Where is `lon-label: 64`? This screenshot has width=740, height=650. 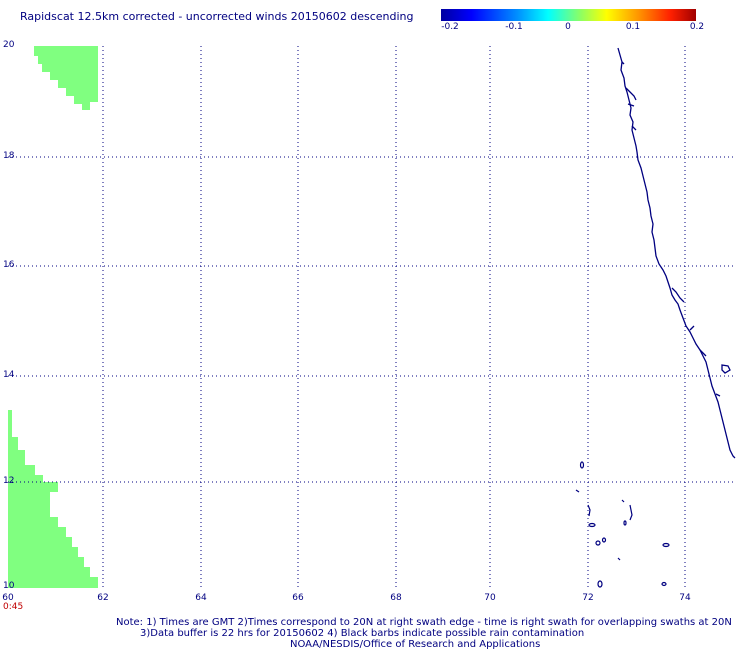 lon-label: 64 is located at coordinates (201, 598).